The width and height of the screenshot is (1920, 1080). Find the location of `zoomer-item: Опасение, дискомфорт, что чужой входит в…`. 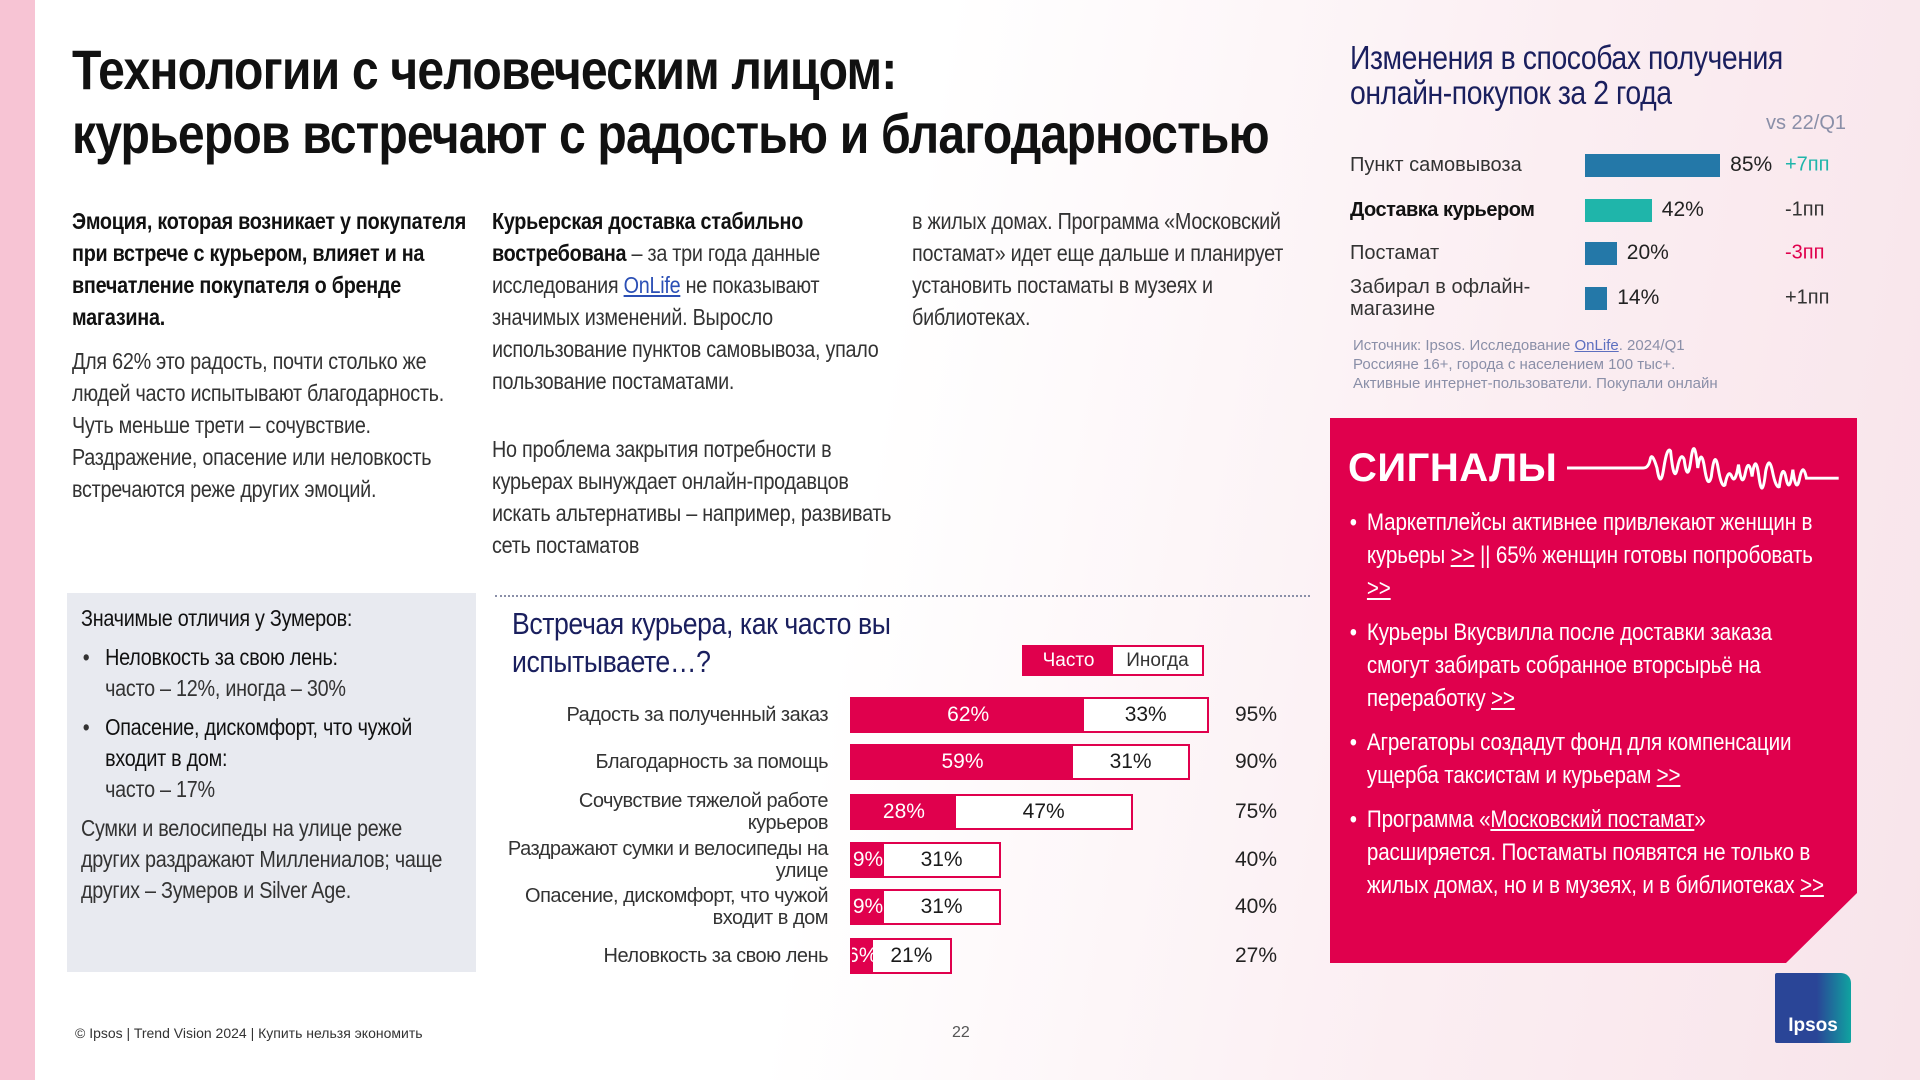

zoomer-item: Опасение, дискомфорт, что чужой входит в… is located at coordinates (271, 758).